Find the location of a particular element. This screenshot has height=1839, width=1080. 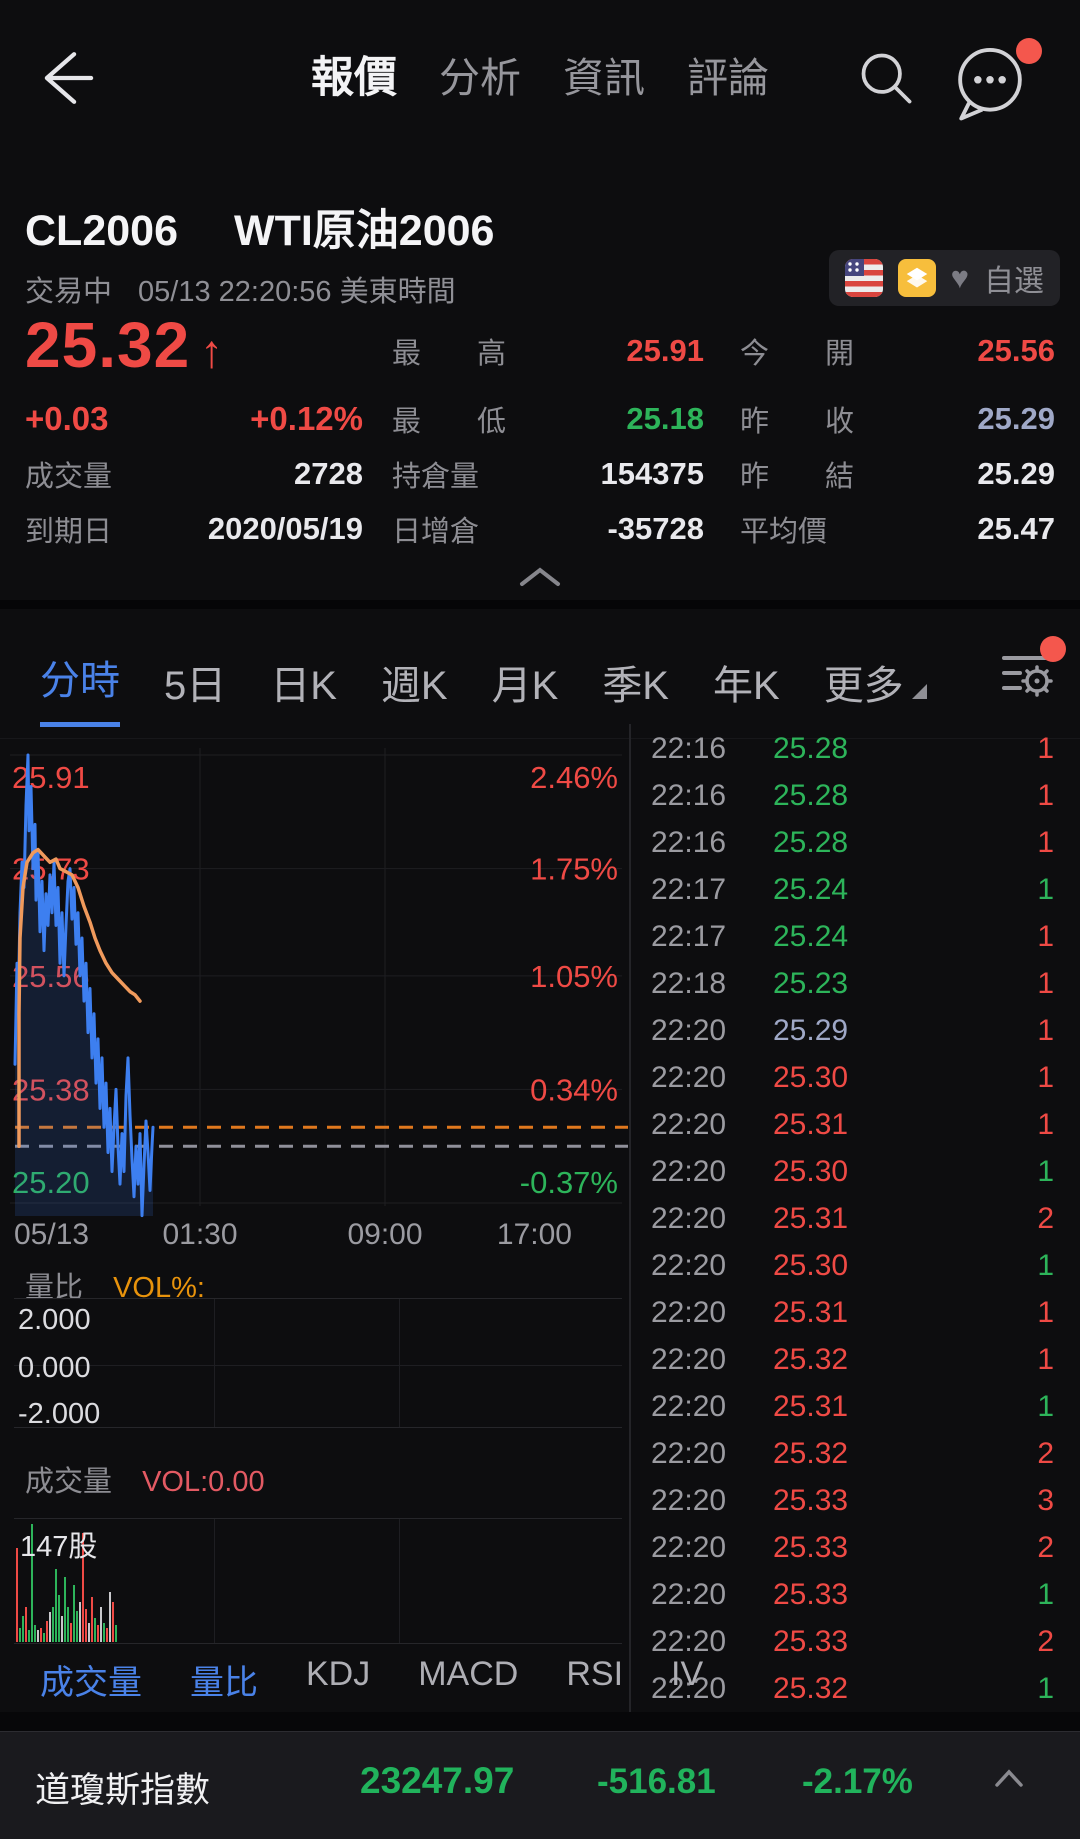

quote-field-value: 25.56 is located at coordinates (1016, 350).